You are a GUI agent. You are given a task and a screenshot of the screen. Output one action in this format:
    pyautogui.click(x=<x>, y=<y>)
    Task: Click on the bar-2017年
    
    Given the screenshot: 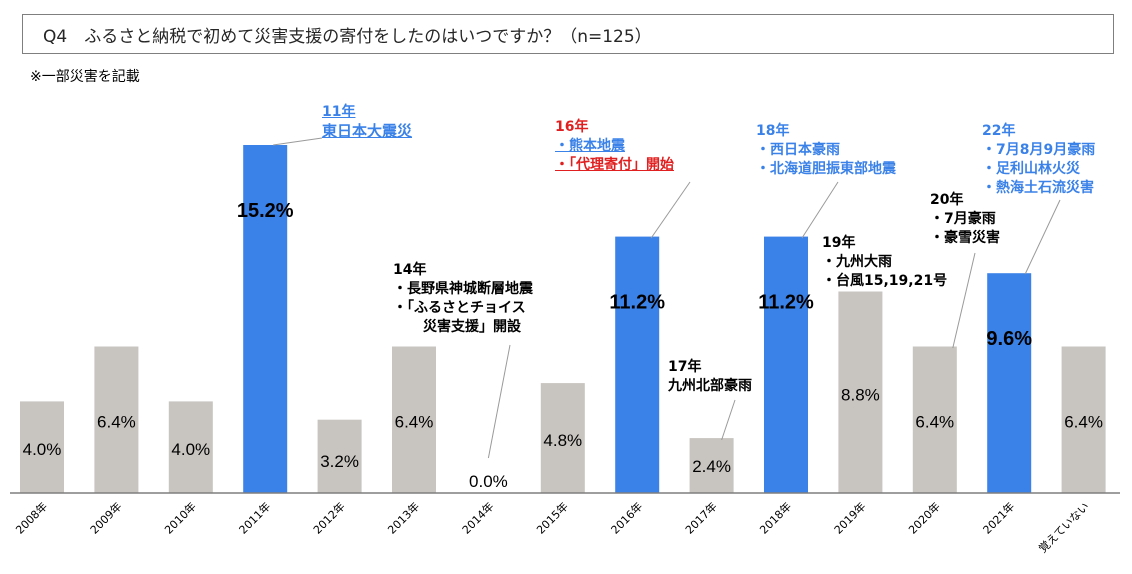 What is the action you would take?
    pyautogui.click(x=711, y=465)
    